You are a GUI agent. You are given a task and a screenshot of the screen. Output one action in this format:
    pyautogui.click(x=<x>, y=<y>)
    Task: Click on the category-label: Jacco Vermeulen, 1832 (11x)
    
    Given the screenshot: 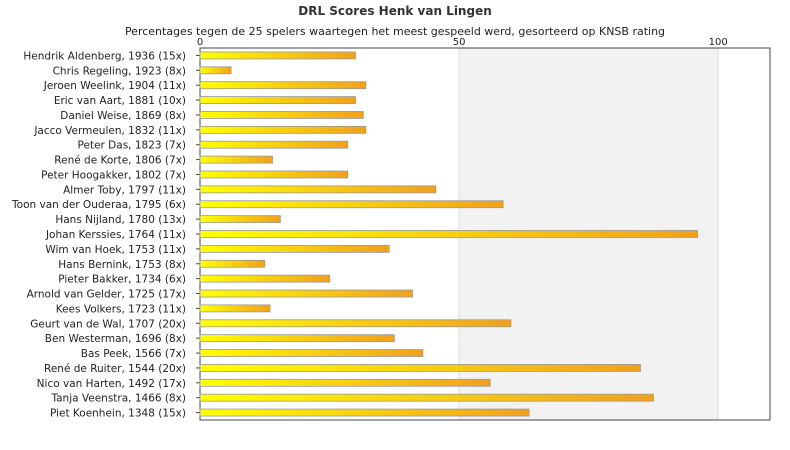 What is the action you would take?
    pyautogui.click(x=109, y=131)
    